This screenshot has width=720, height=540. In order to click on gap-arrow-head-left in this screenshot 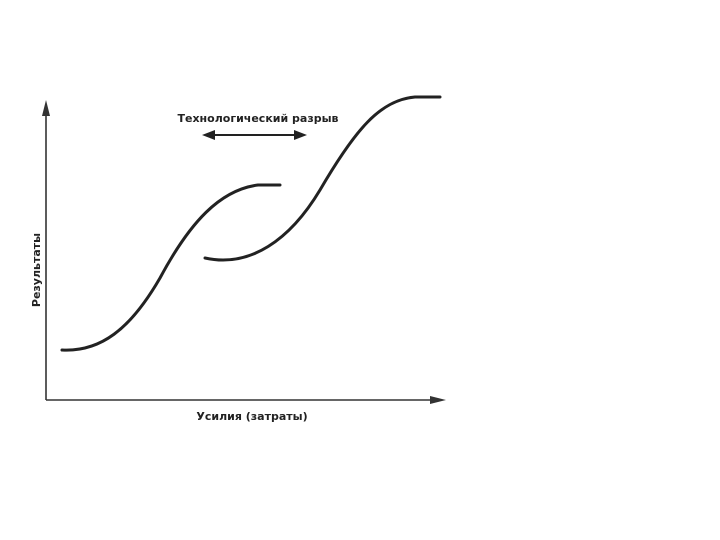, I will do `click(208, 135)`.